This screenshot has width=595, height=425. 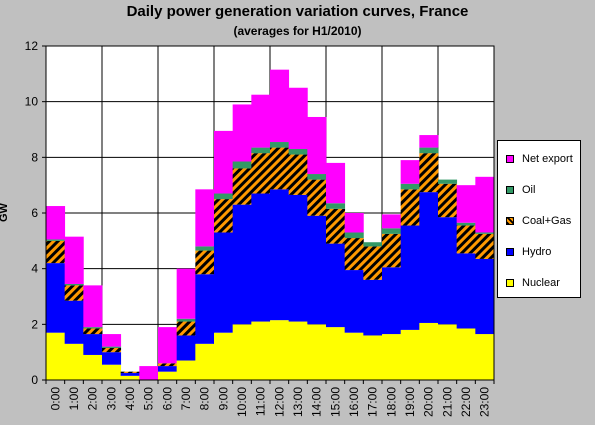 I want to click on legend-label: Hydro, so click(x=537, y=252).